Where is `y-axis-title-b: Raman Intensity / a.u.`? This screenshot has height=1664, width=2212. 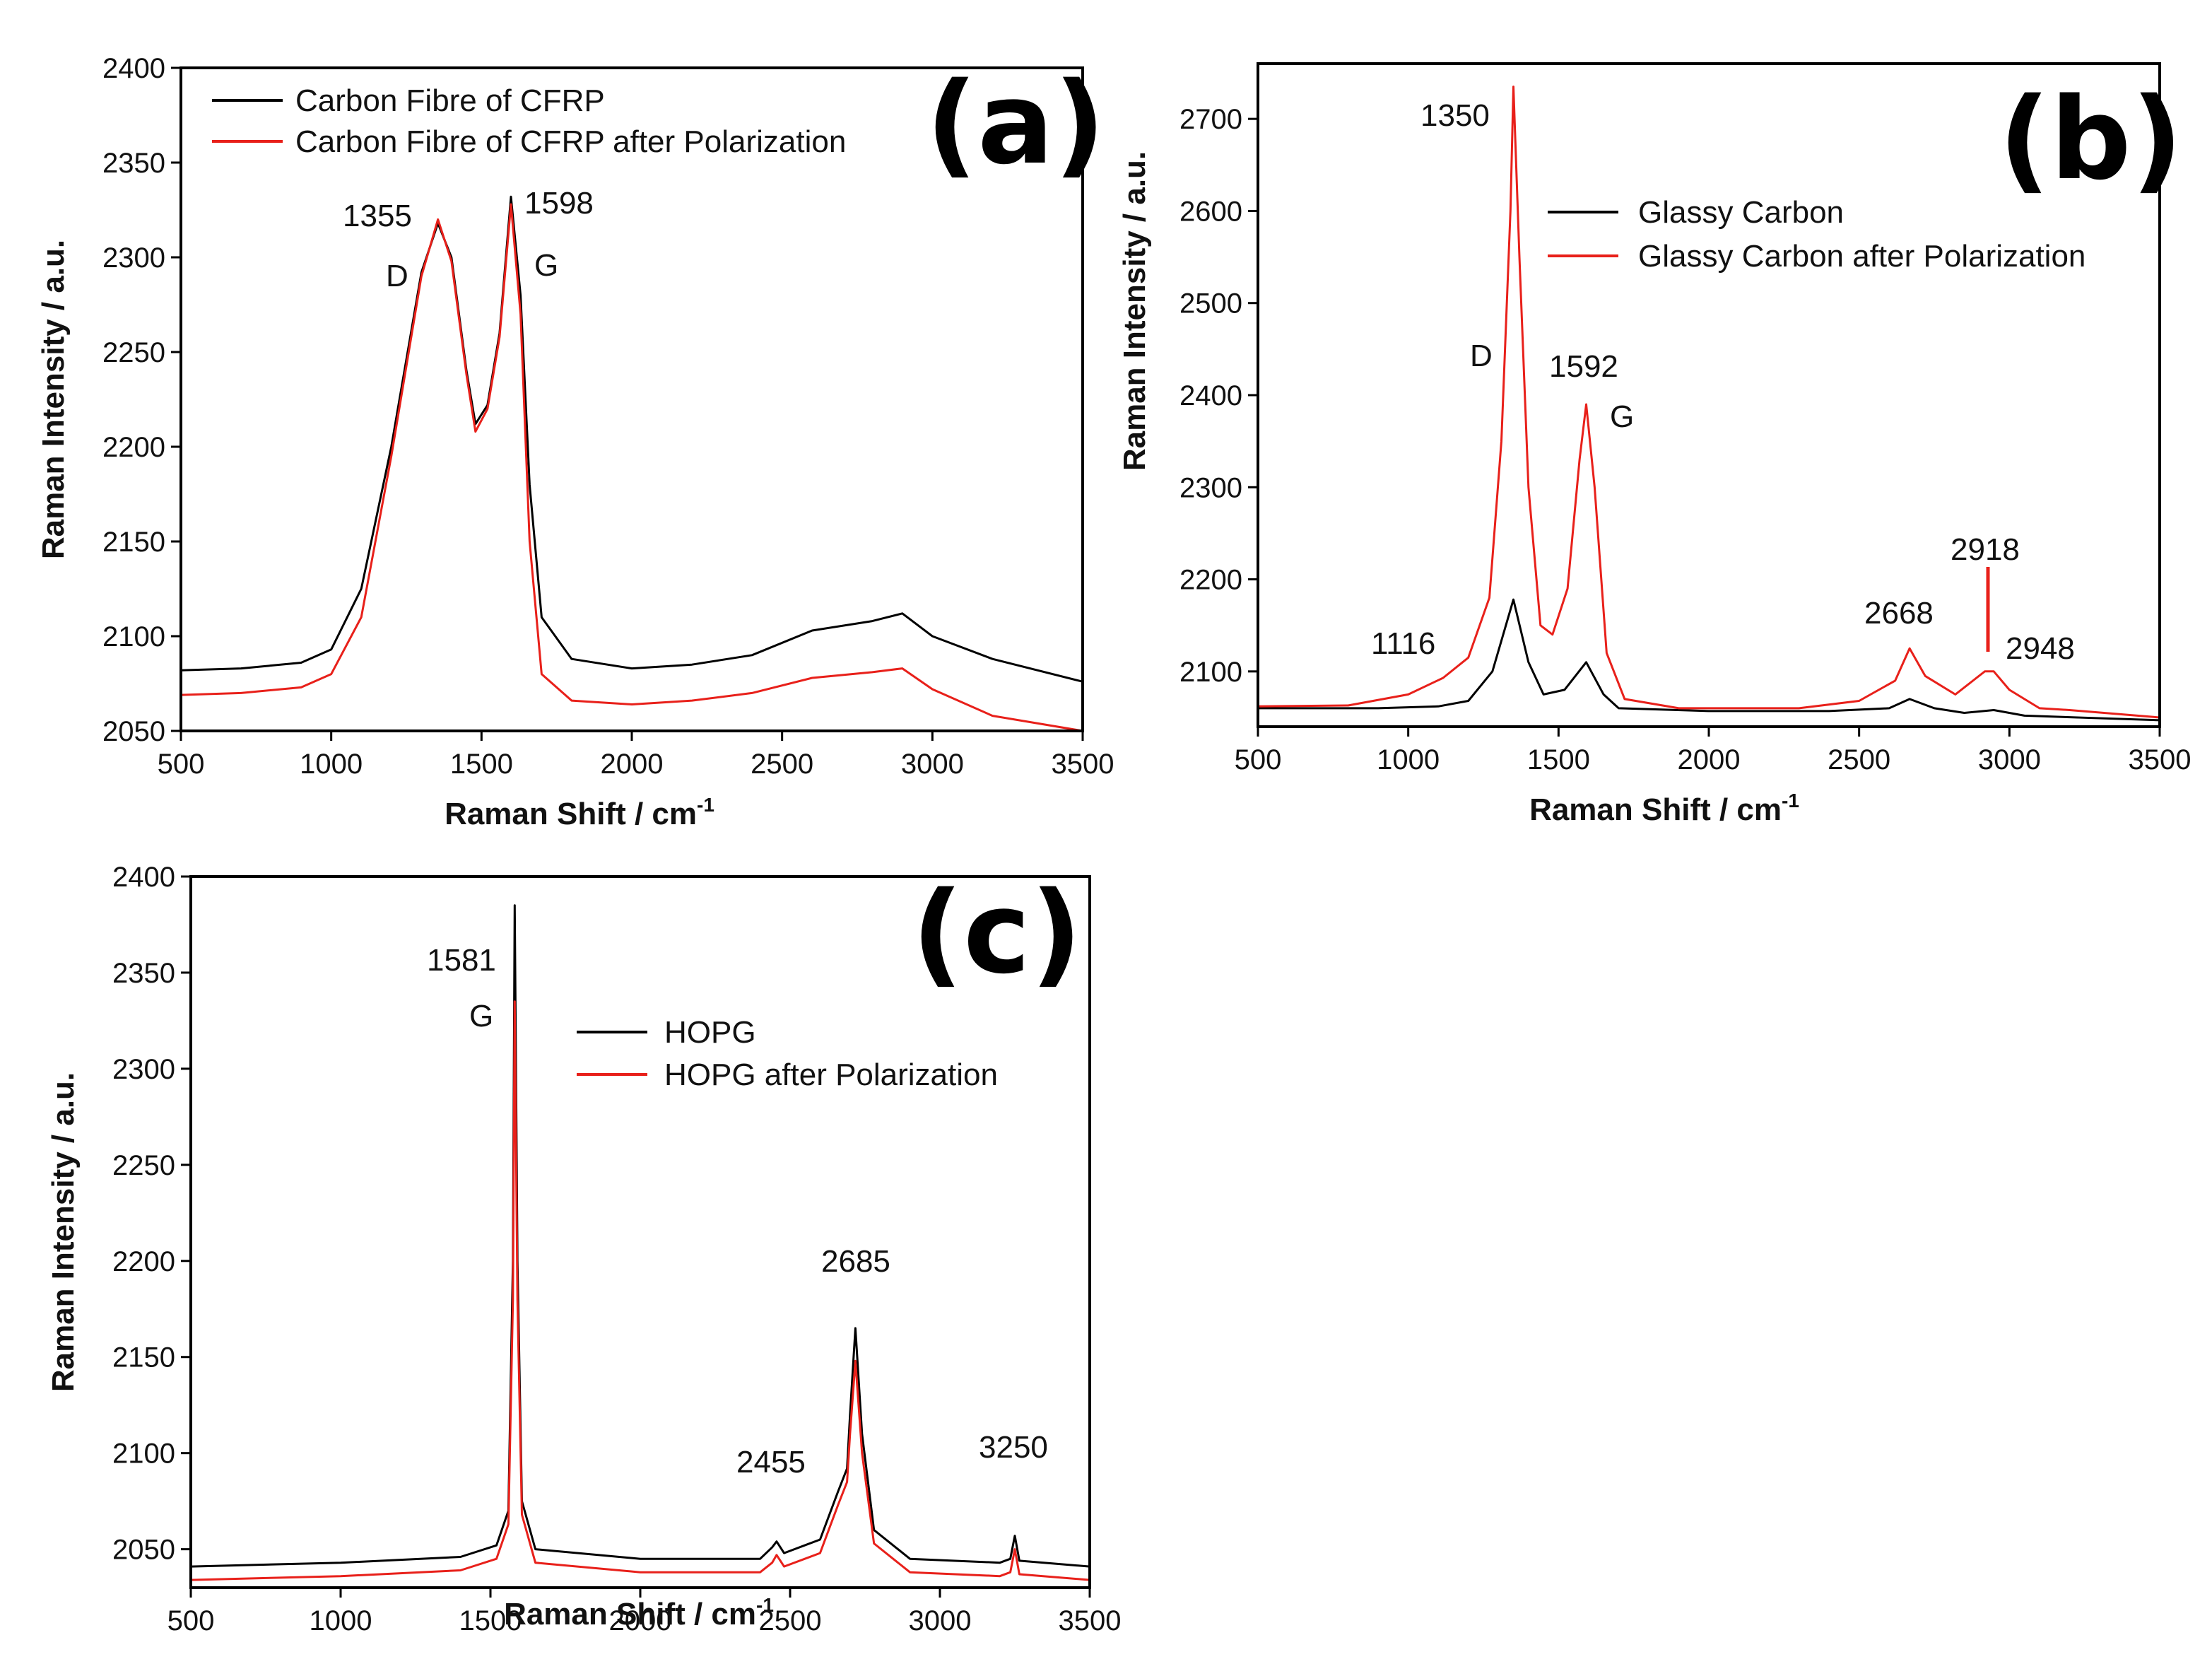
y-axis-title-b: Raman Intensity / a.u. is located at coordinates (1134, 311).